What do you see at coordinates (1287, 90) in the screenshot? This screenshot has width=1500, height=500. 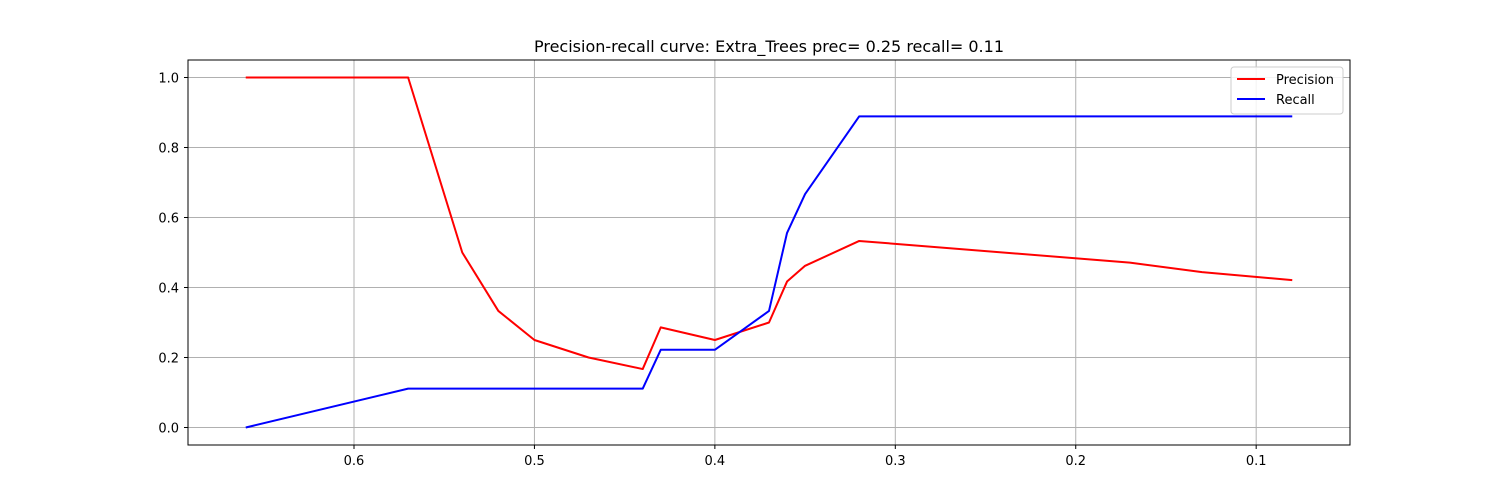 I see `legend: Precision Recall` at bounding box center [1287, 90].